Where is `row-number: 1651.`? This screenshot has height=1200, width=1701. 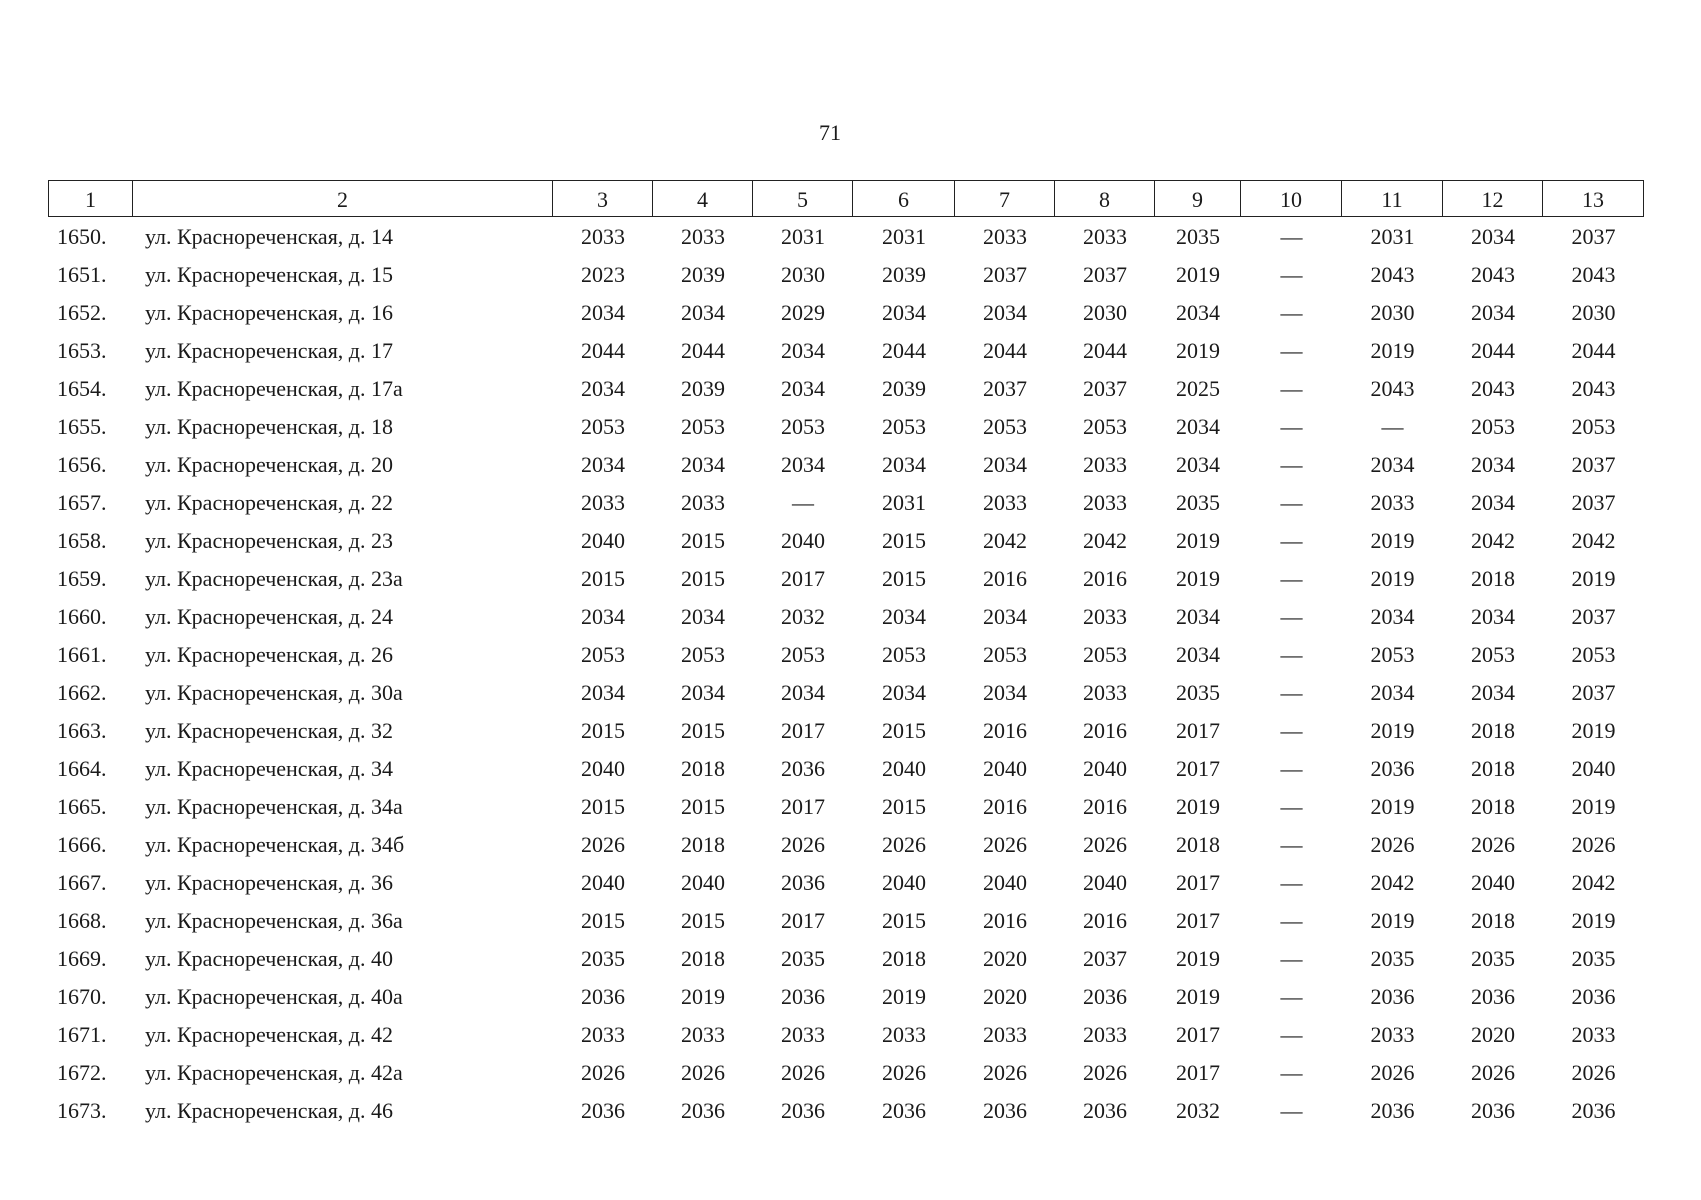 row-number: 1651. is located at coordinates (82, 274).